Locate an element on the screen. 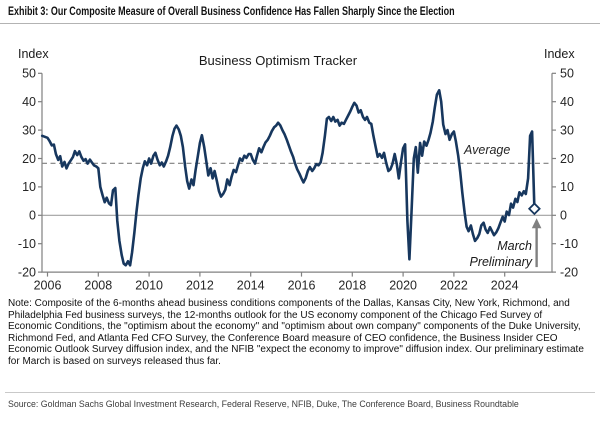  x-tick-label: 2016 is located at coordinates (302, 286).